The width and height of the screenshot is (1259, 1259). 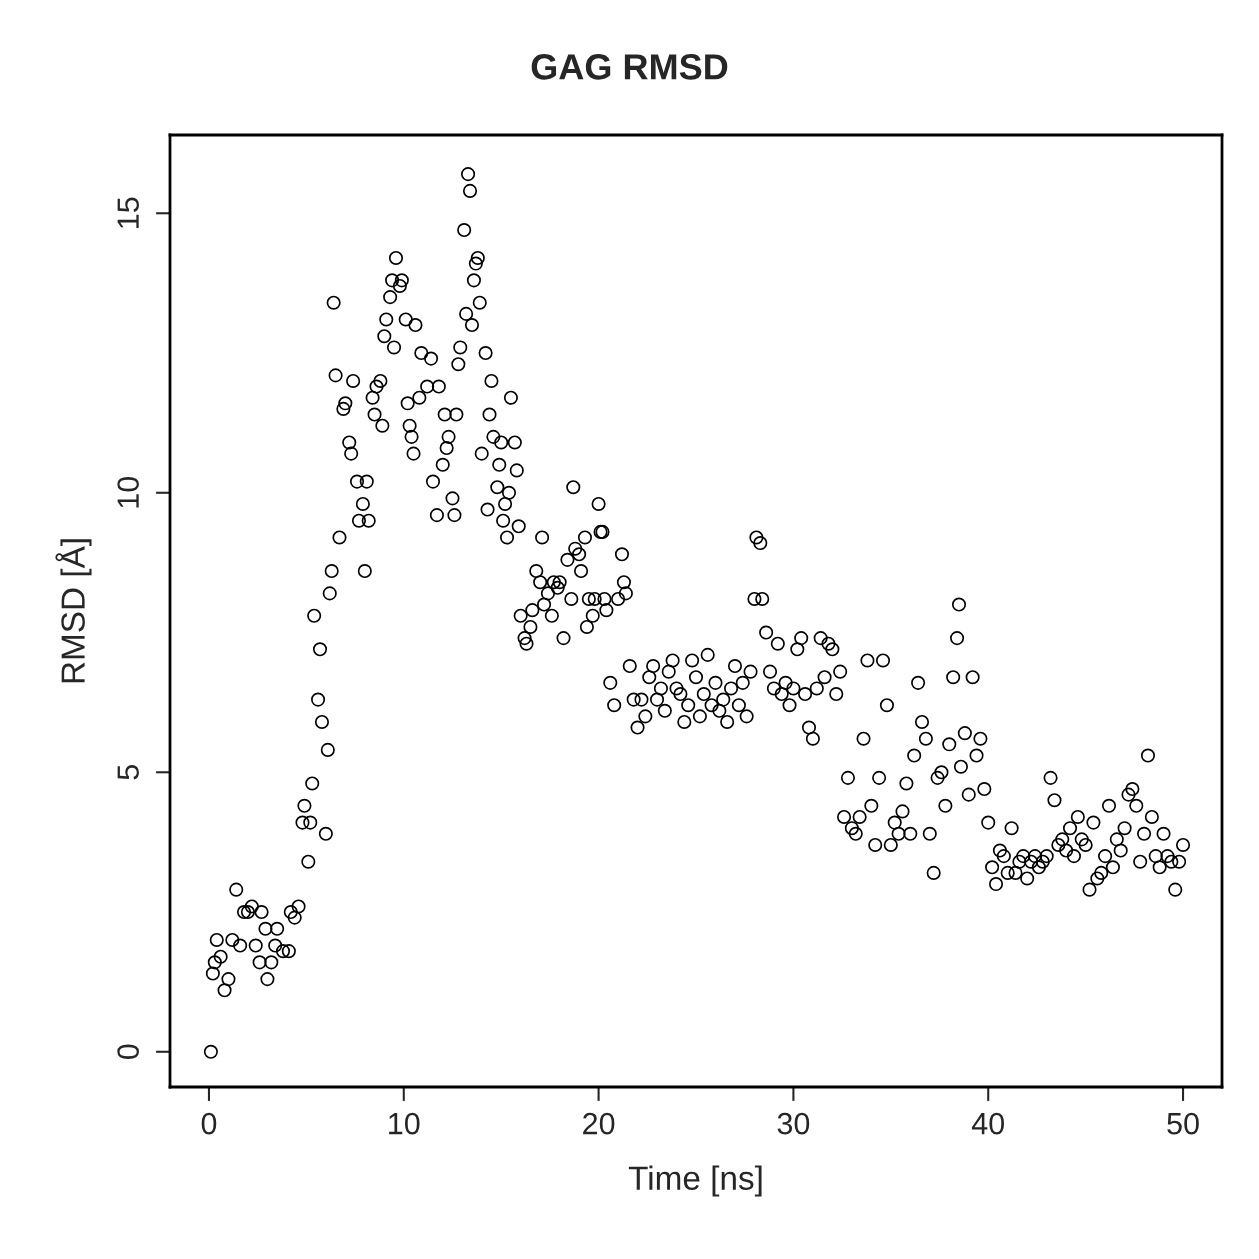 What do you see at coordinates (404, 1123) in the screenshot?
I see `x-tick-label: 10` at bounding box center [404, 1123].